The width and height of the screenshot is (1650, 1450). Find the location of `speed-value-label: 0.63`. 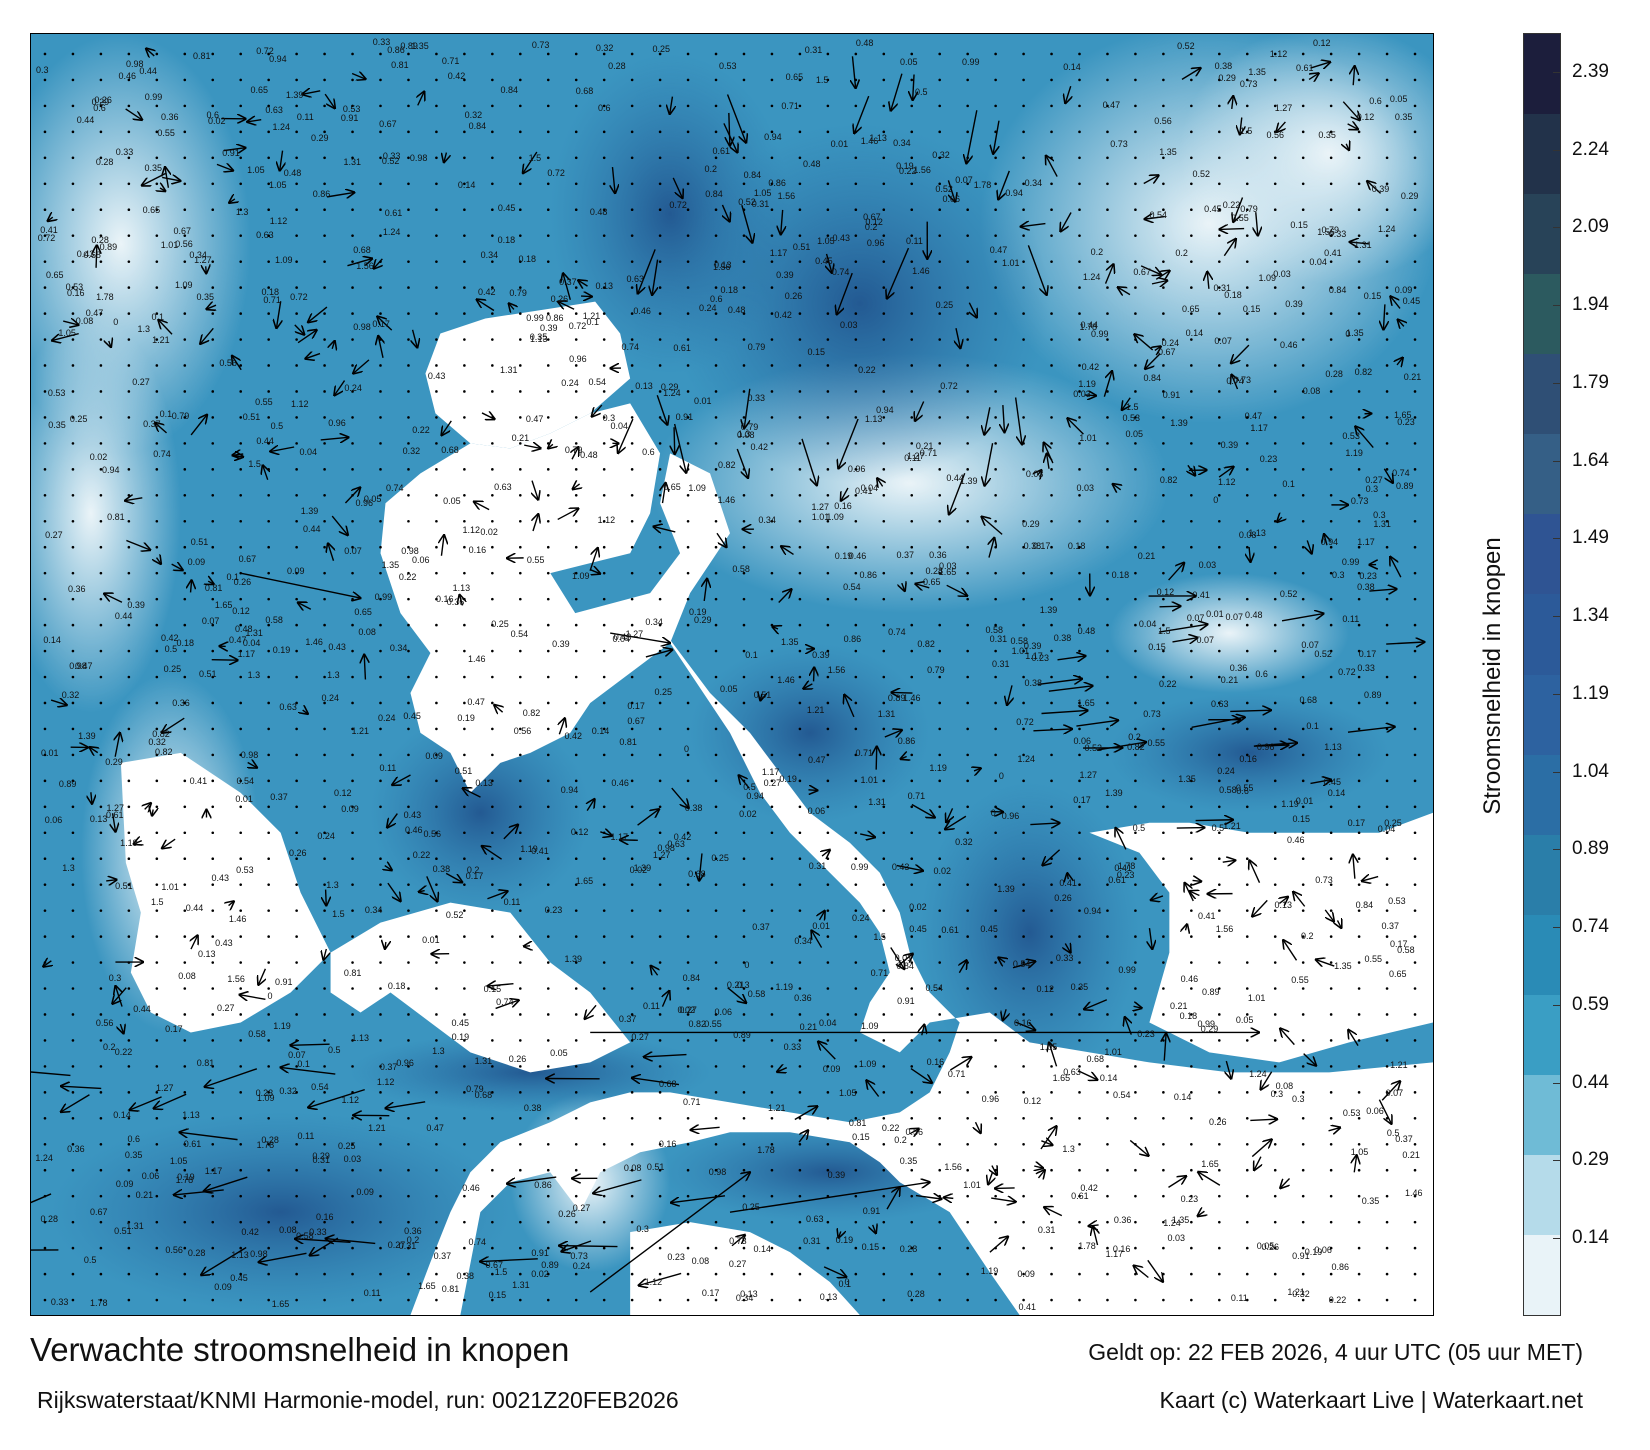

speed-value-label: 0.63 is located at coordinates (288, 706).